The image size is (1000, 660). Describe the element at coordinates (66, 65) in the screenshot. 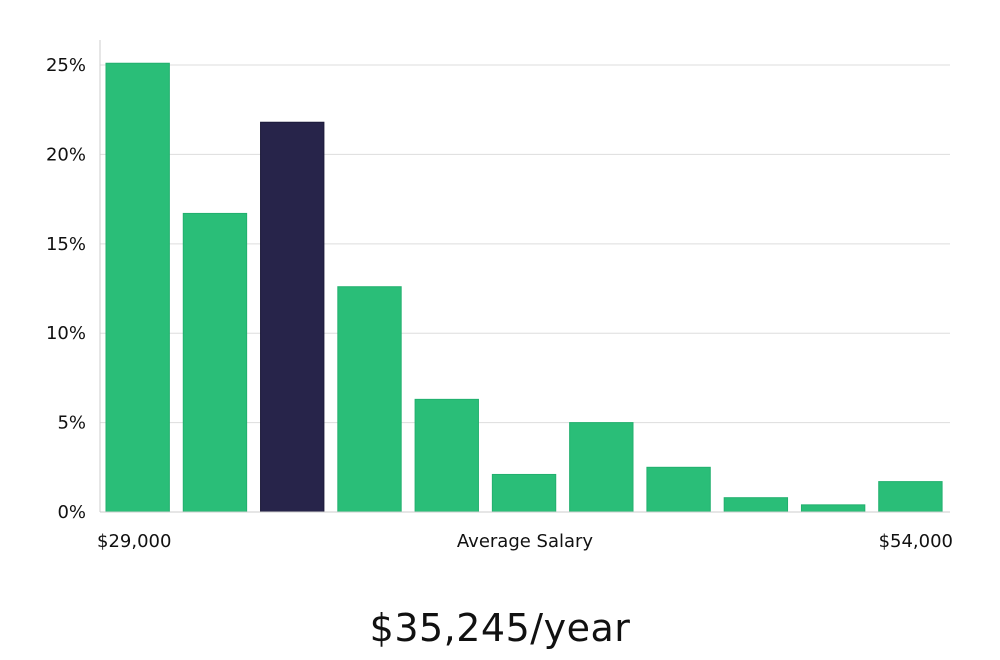

I see `y-tick-label: 25%` at that location.